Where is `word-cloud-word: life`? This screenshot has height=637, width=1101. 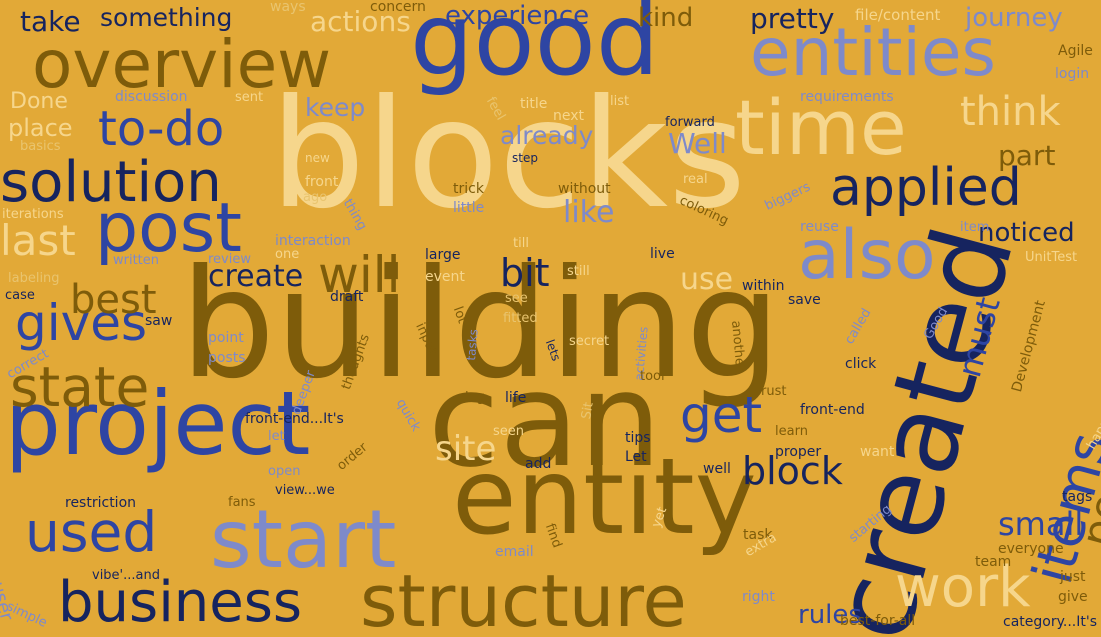
word-cloud-word: life is located at coordinates (516, 398).